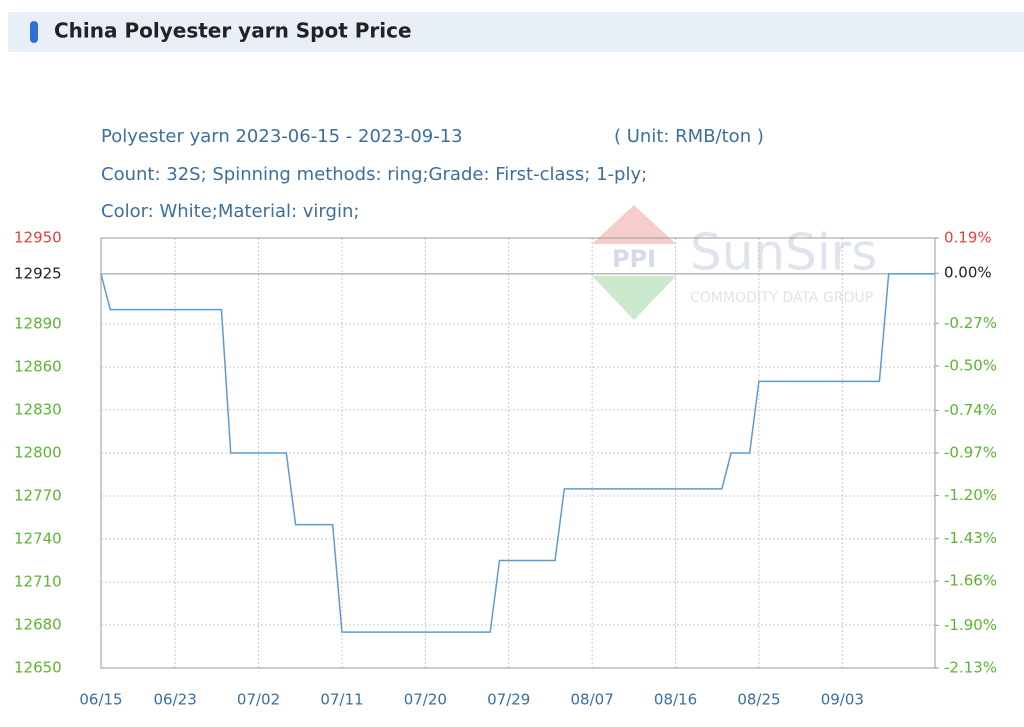 This screenshot has width=1024, height=727. I want to click on header-bar, so click(516, 32).